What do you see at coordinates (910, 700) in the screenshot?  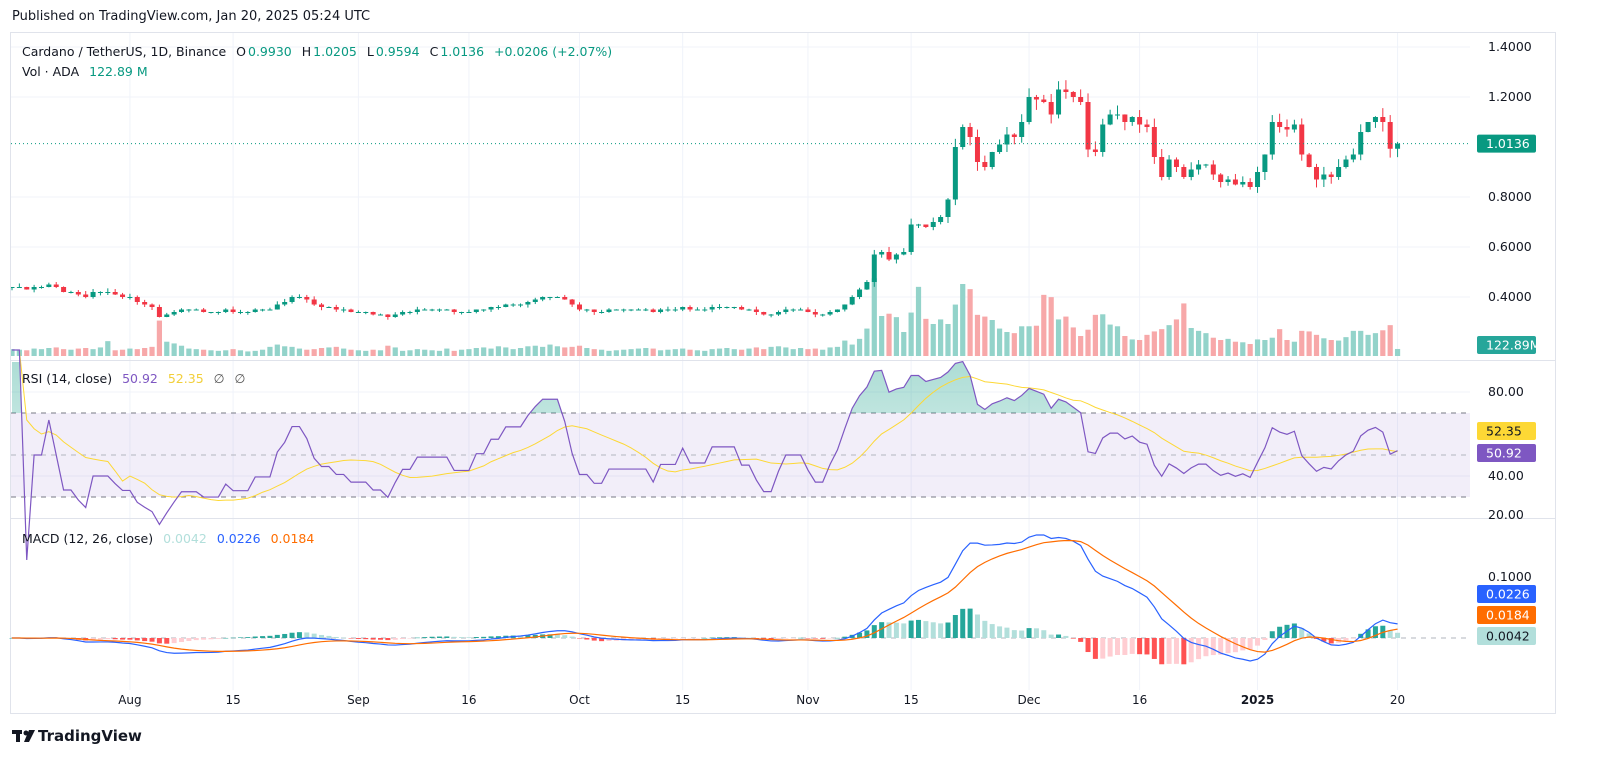 I see `time-tick-label: 15` at bounding box center [910, 700].